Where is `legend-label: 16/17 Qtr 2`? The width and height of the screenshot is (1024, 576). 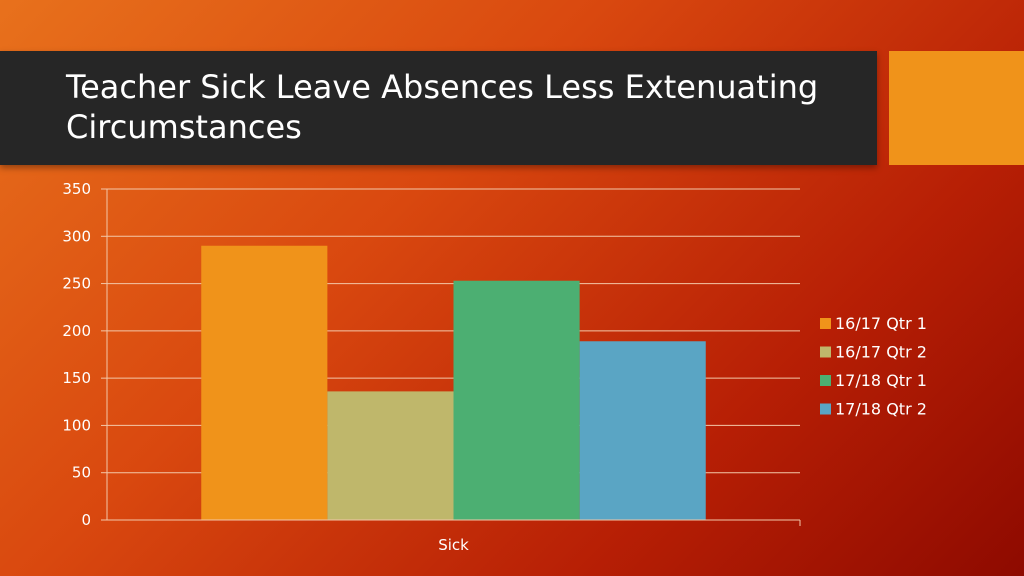 legend-label: 16/17 Qtr 2 is located at coordinates (881, 352).